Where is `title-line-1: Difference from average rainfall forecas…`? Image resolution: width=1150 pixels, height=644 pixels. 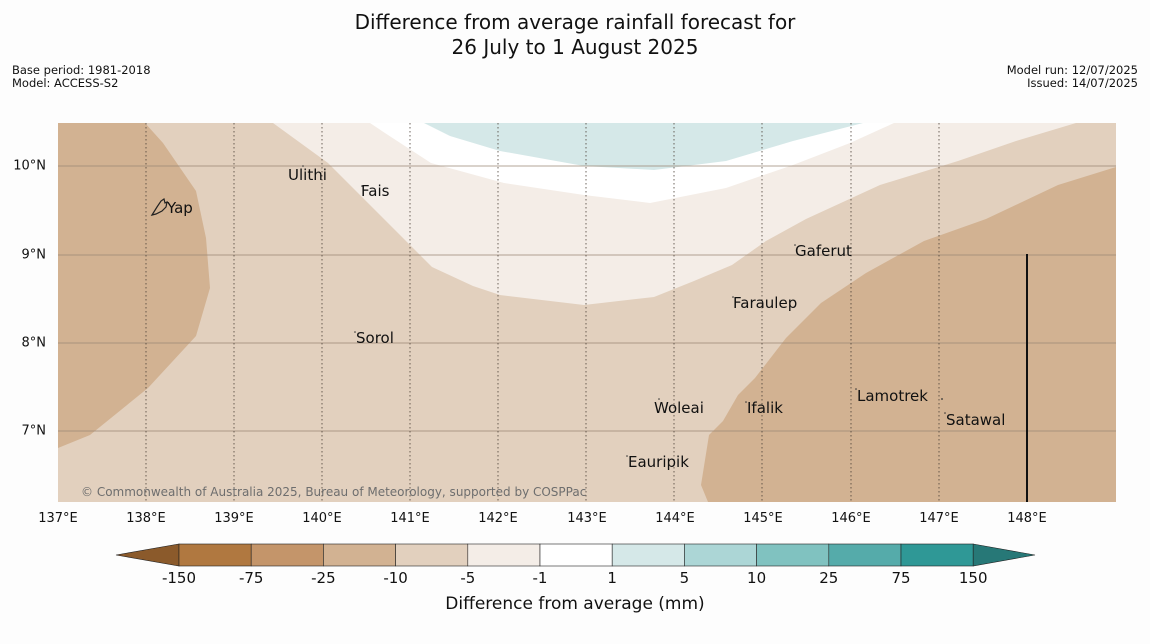 title-line-1: Difference from average rainfall forecas… is located at coordinates (575, 22).